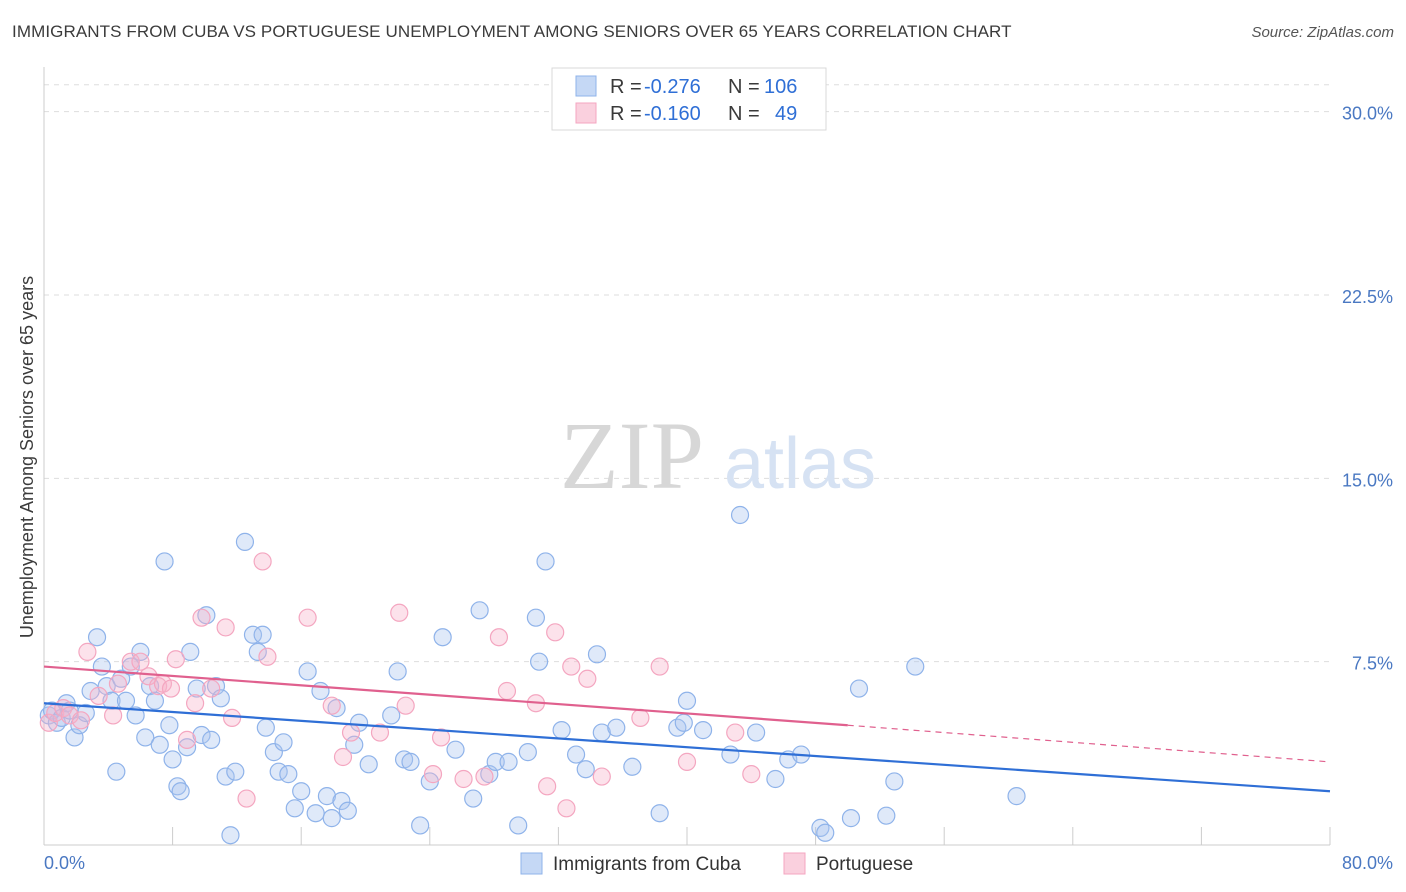 Image resolution: width=1406 pixels, height=892 pixels. What do you see at coordinates (531, 863) in the screenshot?
I see `bottom-legend-swatch-cuba` at bounding box center [531, 863].